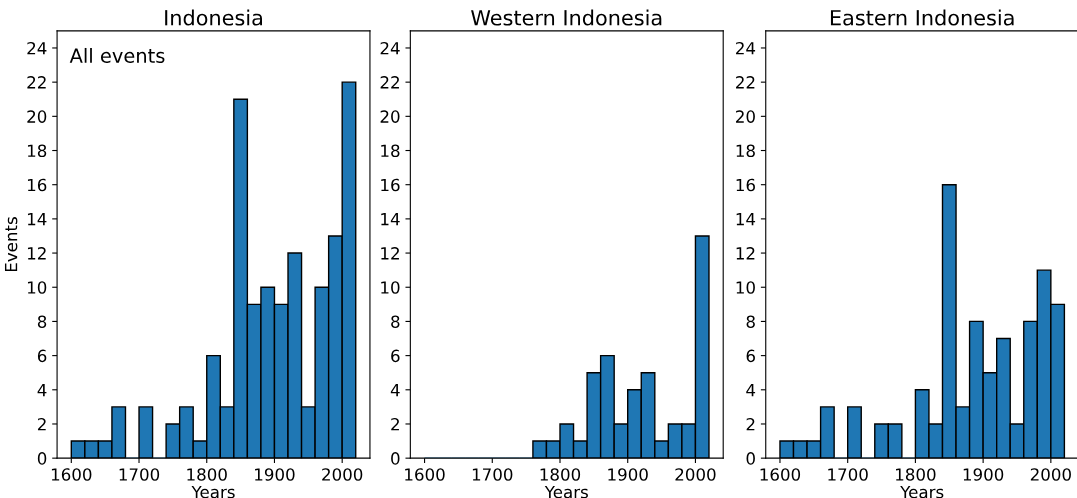 The width and height of the screenshot is (1077, 498). What do you see at coordinates (213, 17) in the screenshot?
I see `chart-title: Indonesia` at bounding box center [213, 17].